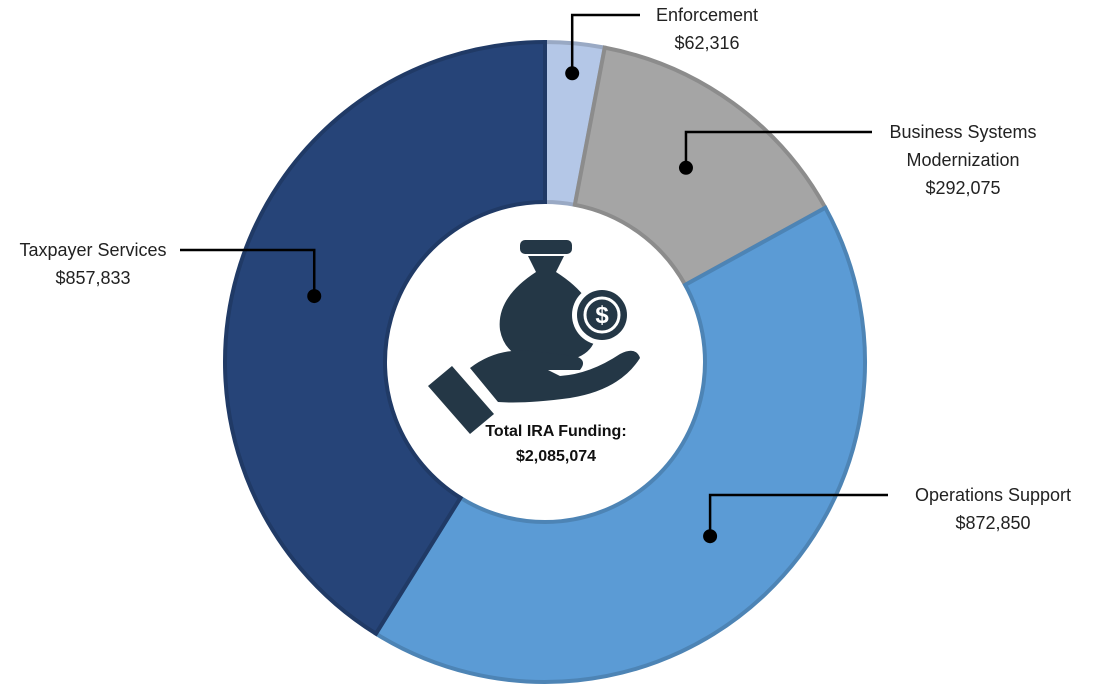 The height and width of the screenshot is (690, 1099). I want to click on category-label: Operations Support, so click(993, 495).